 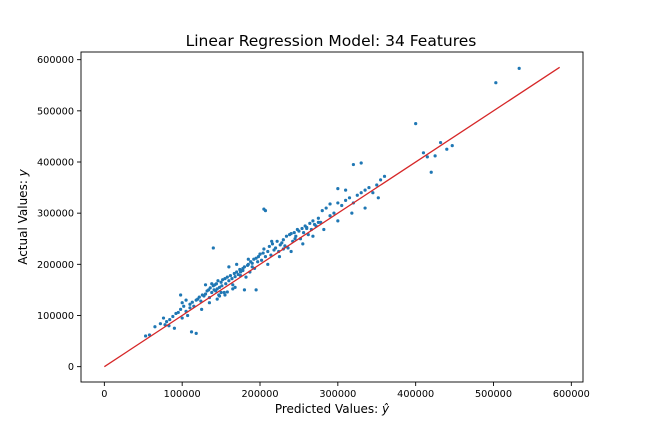 I want to click on x-axis-label-text: Predicted Values:, so click(x=328, y=409).